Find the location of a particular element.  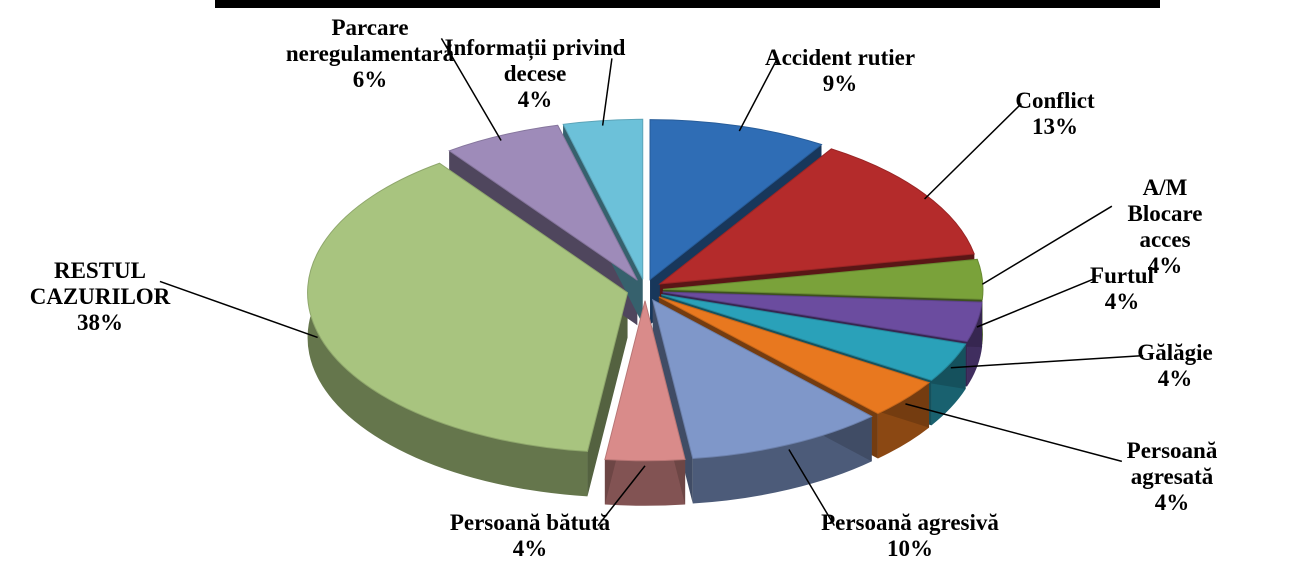

category-name: A/M Blocare acces is located at coordinates (1165, 213).